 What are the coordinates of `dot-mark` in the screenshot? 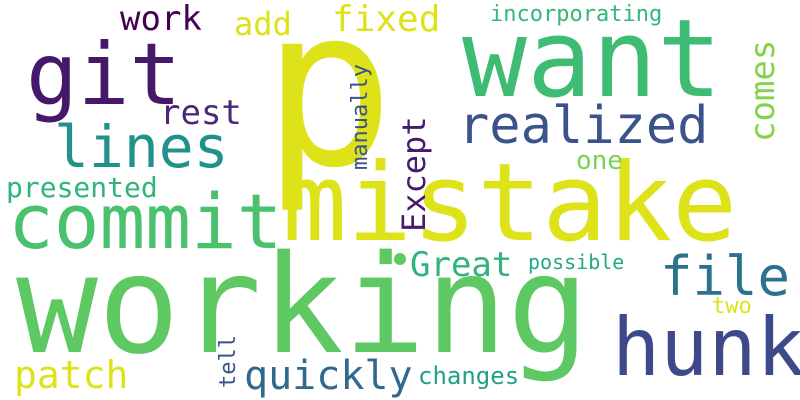 It's located at (400, 259).